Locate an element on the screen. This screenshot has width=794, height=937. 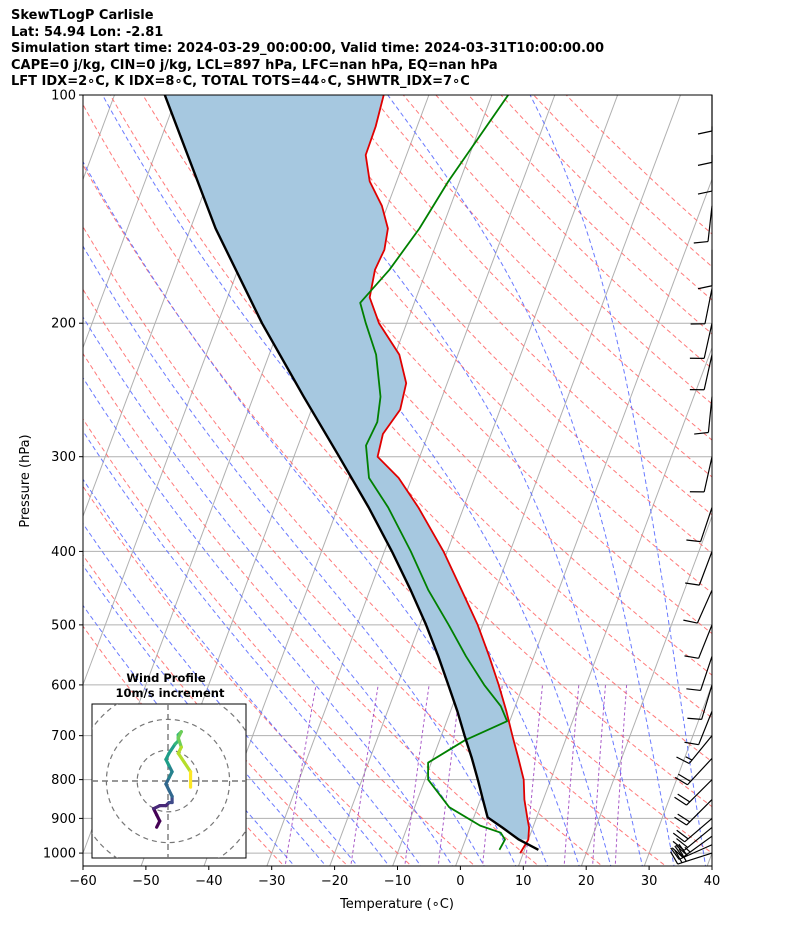
y-tick-label: 500 is located at coordinates (63, 625).